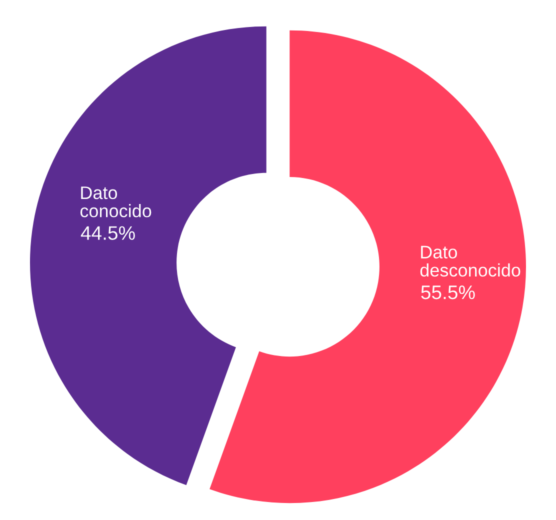  What do you see at coordinates (448, 293) in the screenshot?
I see `data-label: 55.5%` at bounding box center [448, 293].